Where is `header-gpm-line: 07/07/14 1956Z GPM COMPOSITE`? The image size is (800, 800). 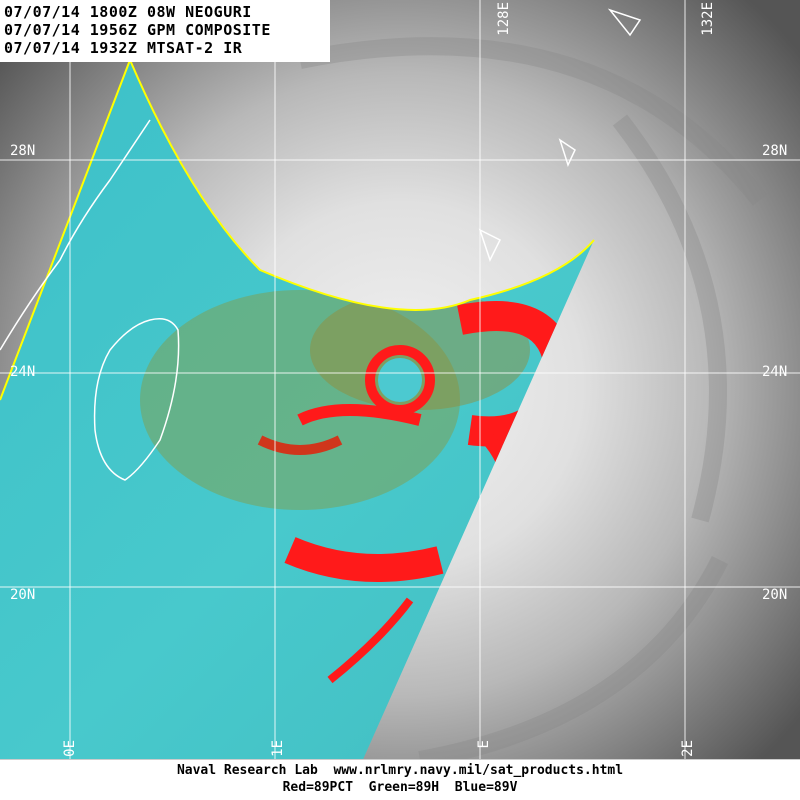 header-gpm-line: 07/07/14 1956Z GPM COMPOSITE is located at coordinates (137, 30).